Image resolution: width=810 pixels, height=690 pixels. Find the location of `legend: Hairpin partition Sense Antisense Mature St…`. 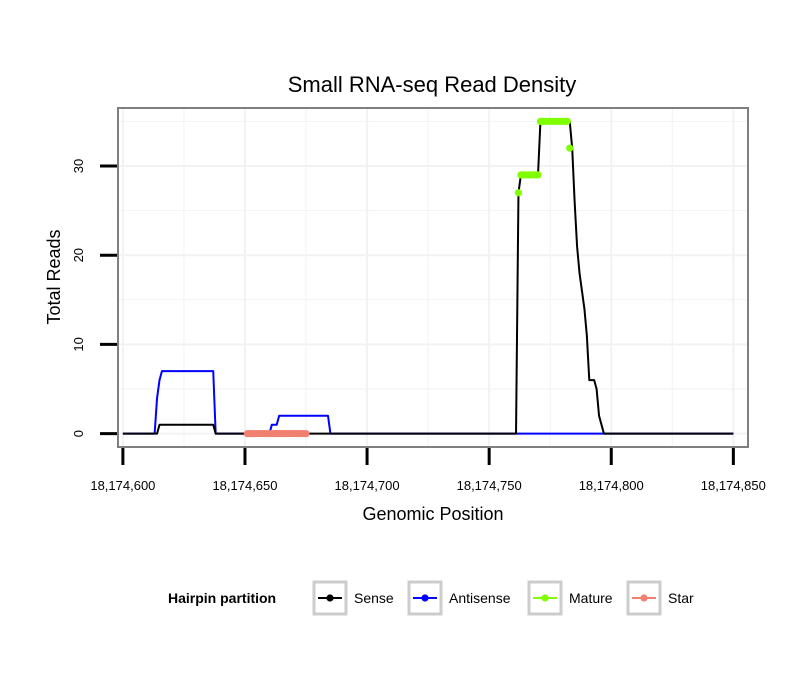

legend: Hairpin partition Sense Antisense Mature St… is located at coordinates (431, 598).